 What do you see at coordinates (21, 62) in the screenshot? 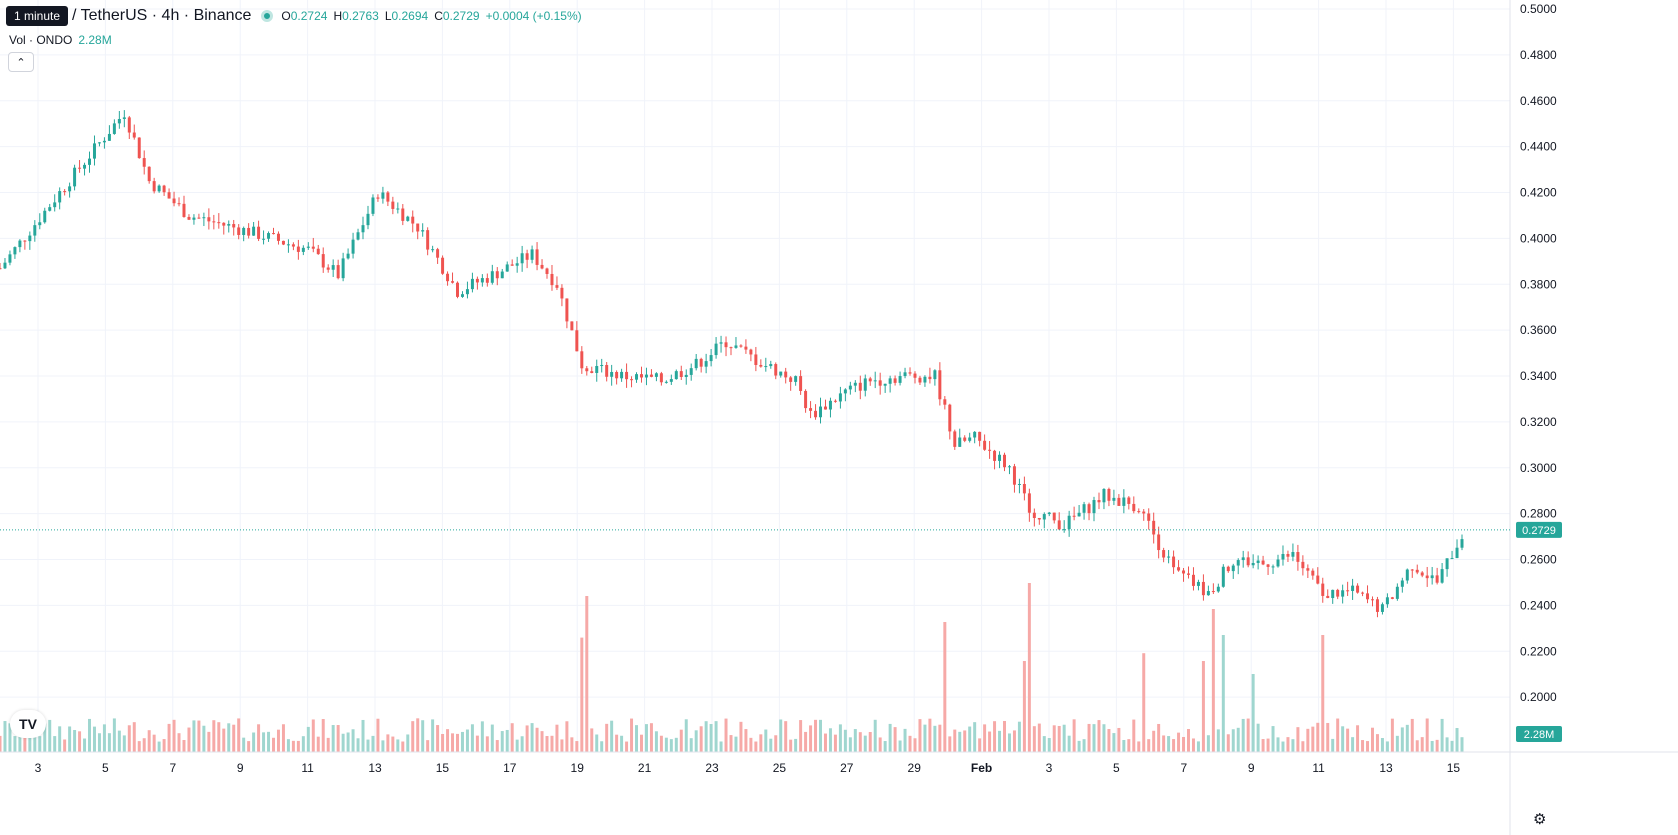
I see `collapse-legend-button: ⌃` at bounding box center [21, 62].